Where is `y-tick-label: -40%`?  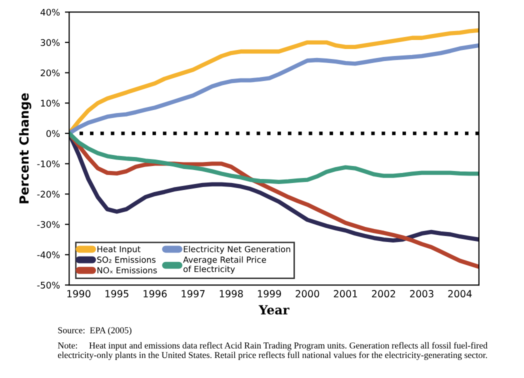 y-tick-label: -40% is located at coordinates (48, 254).